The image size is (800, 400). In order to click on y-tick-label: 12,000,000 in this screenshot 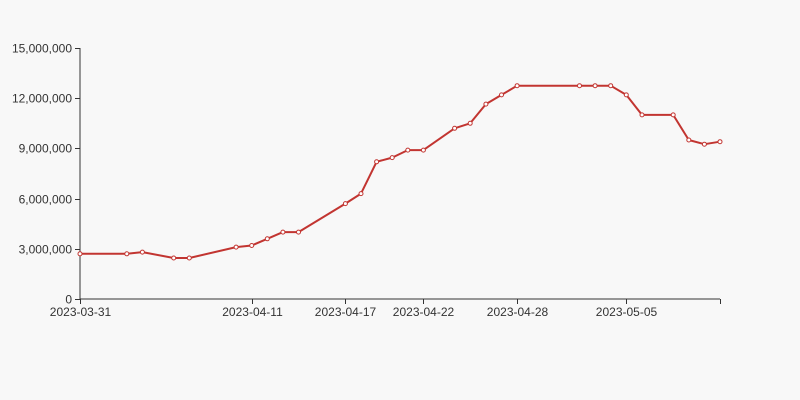, I will do `click(42, 99)`.